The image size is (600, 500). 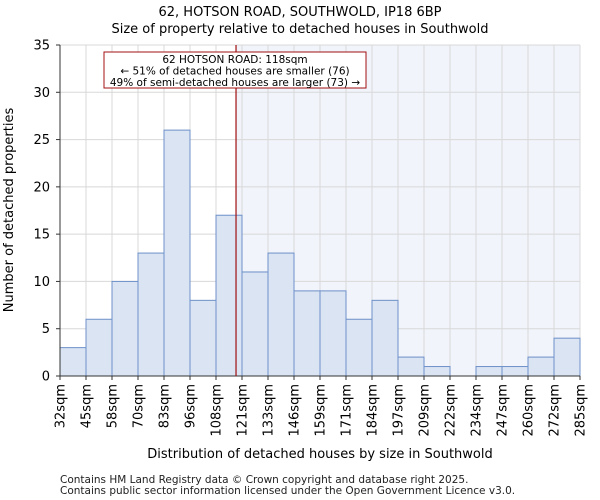 What do you see at coordinates (243, 410) in the screenshot?
I see `x-tick-label: 121sqm` at bounding box center [243, 410].